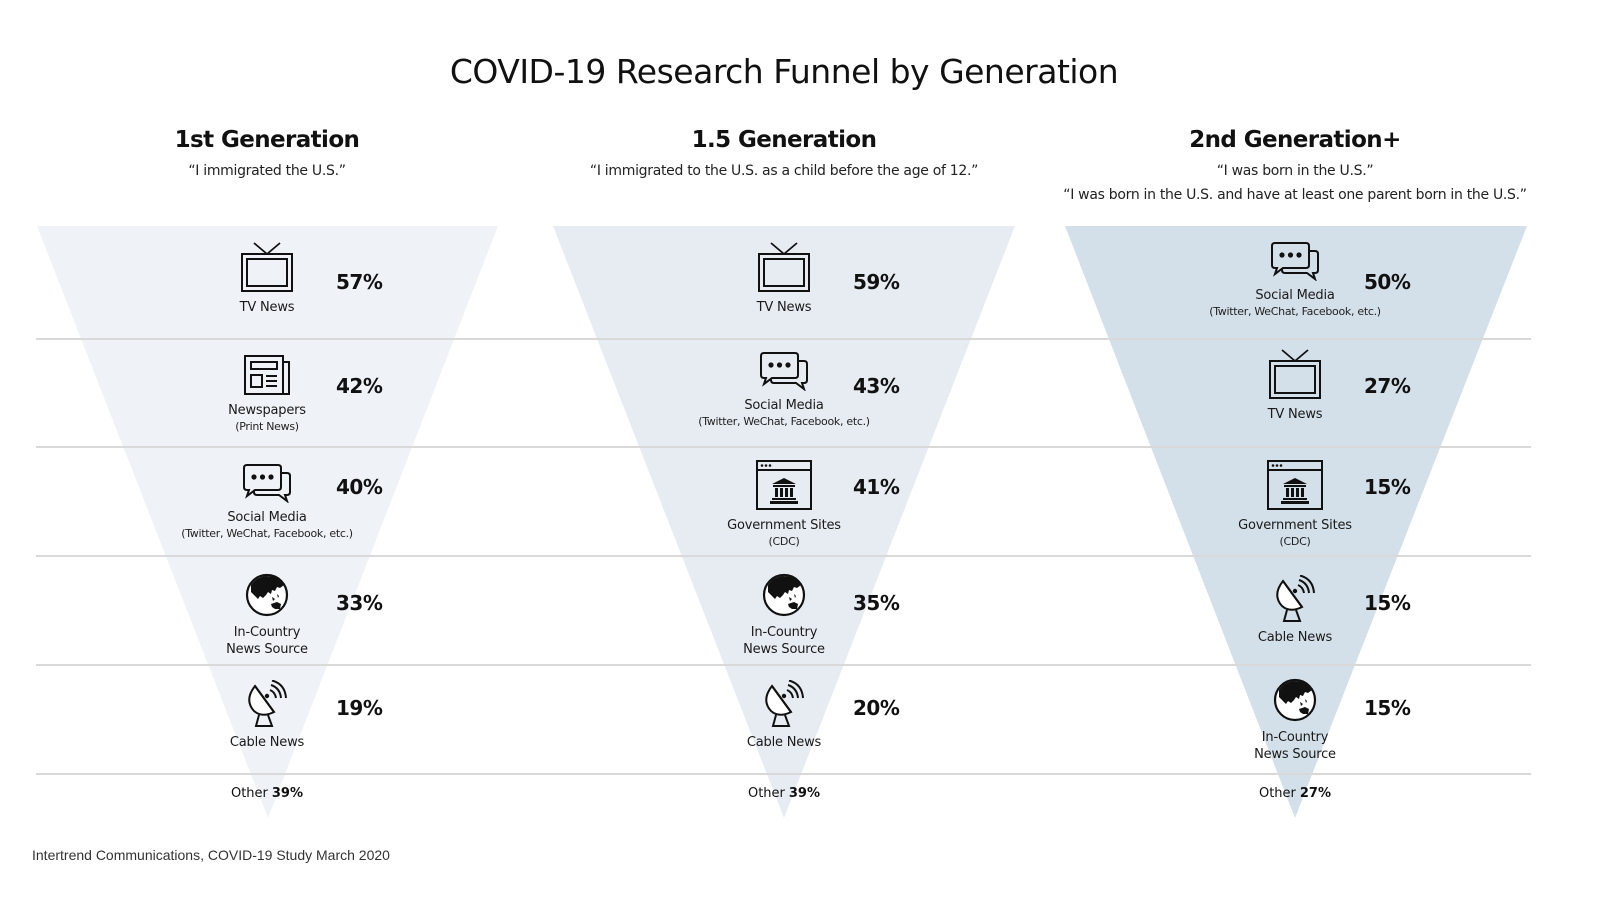 This screenshot has height=900, width=1600. I want to click on generation-header: 1st Generation “I immigrated the U.S.”, so click(283, 153).